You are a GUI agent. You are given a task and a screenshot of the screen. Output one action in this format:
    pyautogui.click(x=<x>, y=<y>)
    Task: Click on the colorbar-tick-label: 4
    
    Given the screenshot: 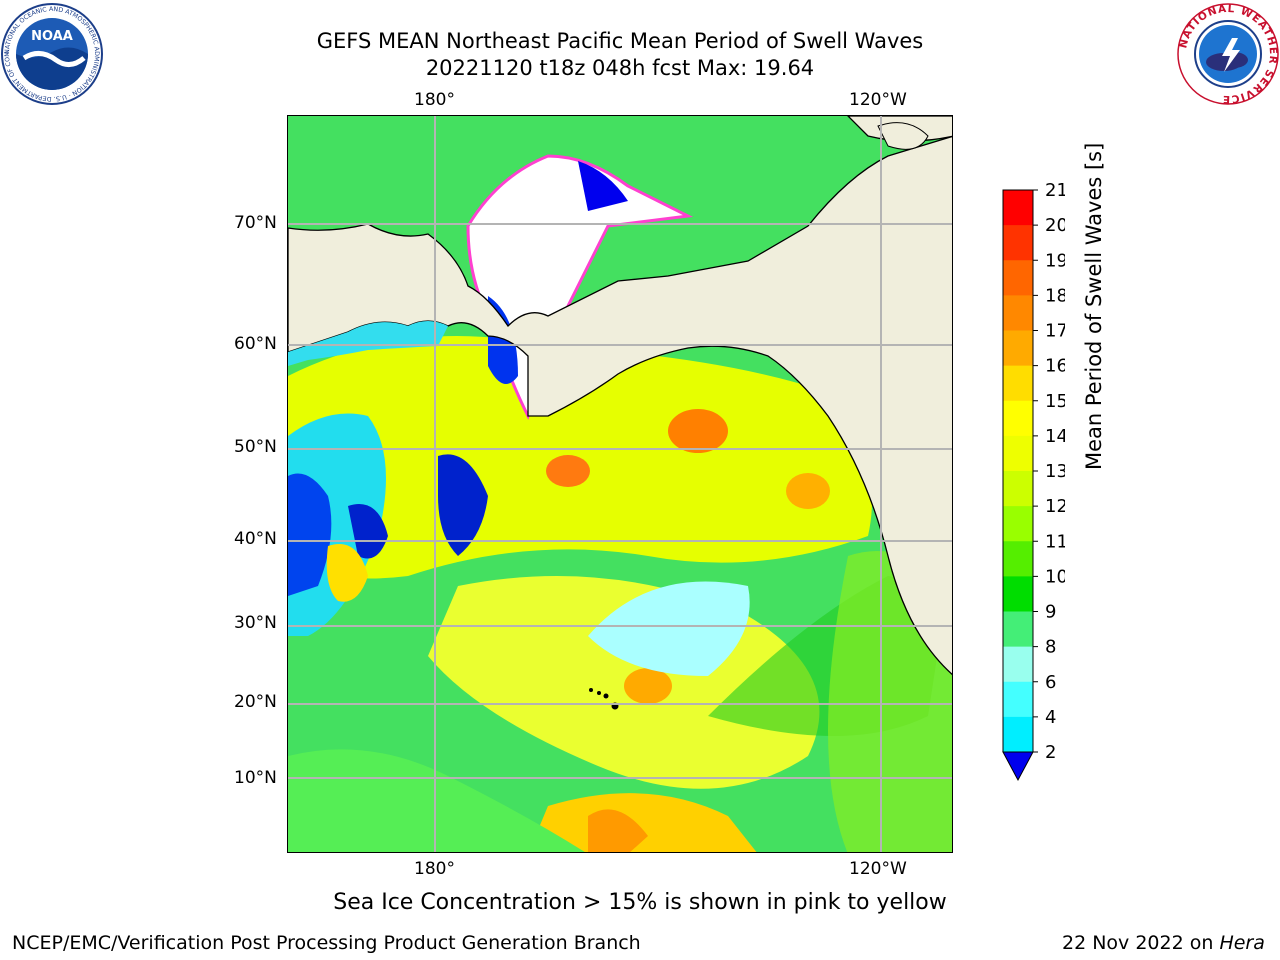 What is the action you would take?
    pyautogui.click(x=1050, y=717)
    